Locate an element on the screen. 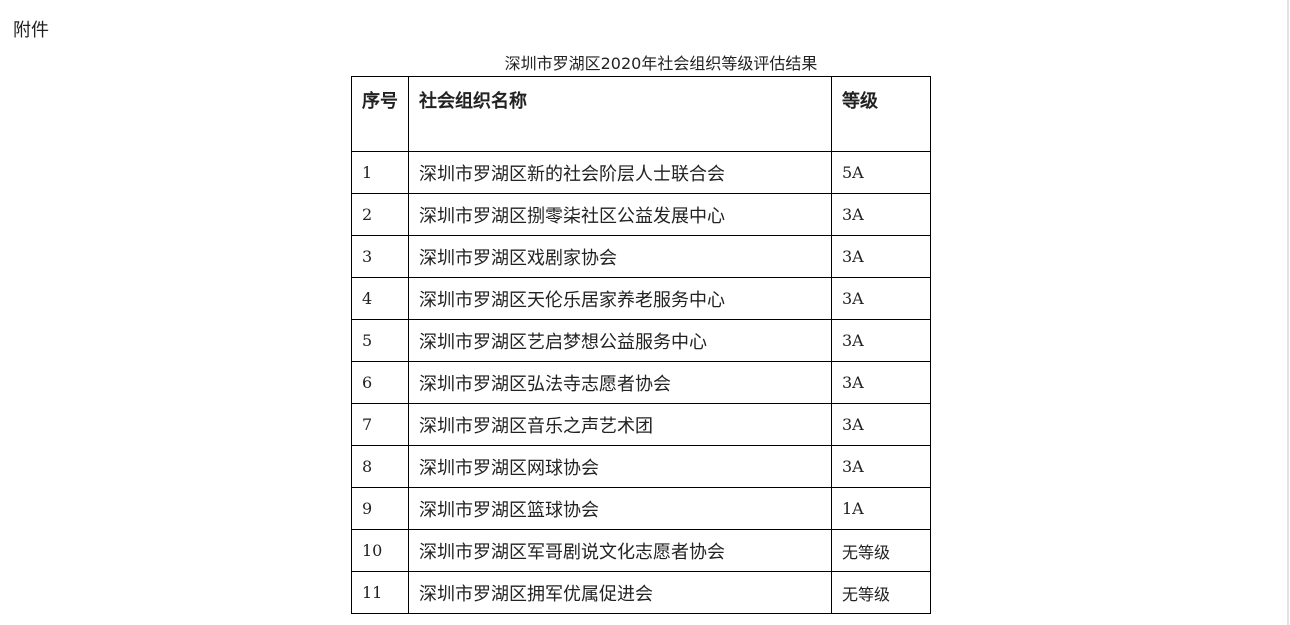 This screenshot has width=1290, height=625. cell-index: 10 is located at coordinates (380, 550).